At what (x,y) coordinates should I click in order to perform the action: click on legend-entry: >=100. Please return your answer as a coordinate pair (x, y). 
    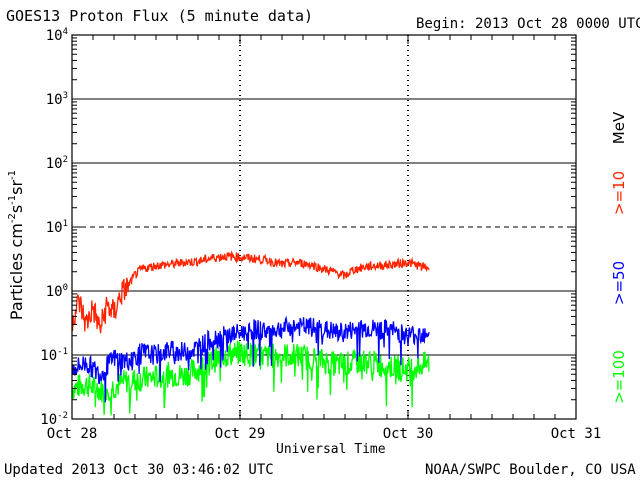
    Looking at the image, I should click on (619, 377).